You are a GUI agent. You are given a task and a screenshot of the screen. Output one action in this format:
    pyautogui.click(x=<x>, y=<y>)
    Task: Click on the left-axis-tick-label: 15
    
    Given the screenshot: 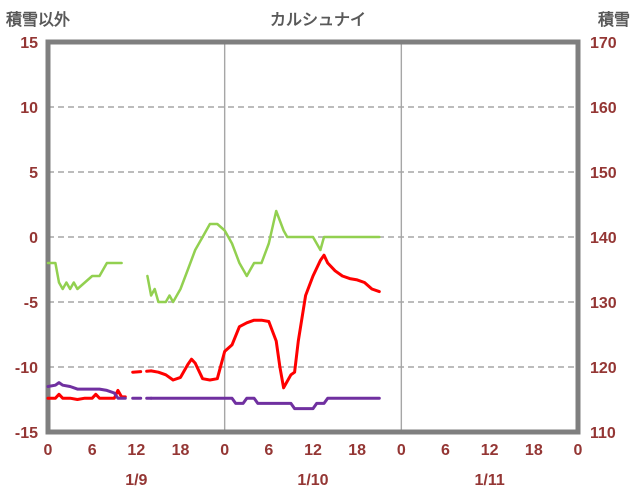 What is the action you would take?
    pyautogui.click(x=29, y=43)
    